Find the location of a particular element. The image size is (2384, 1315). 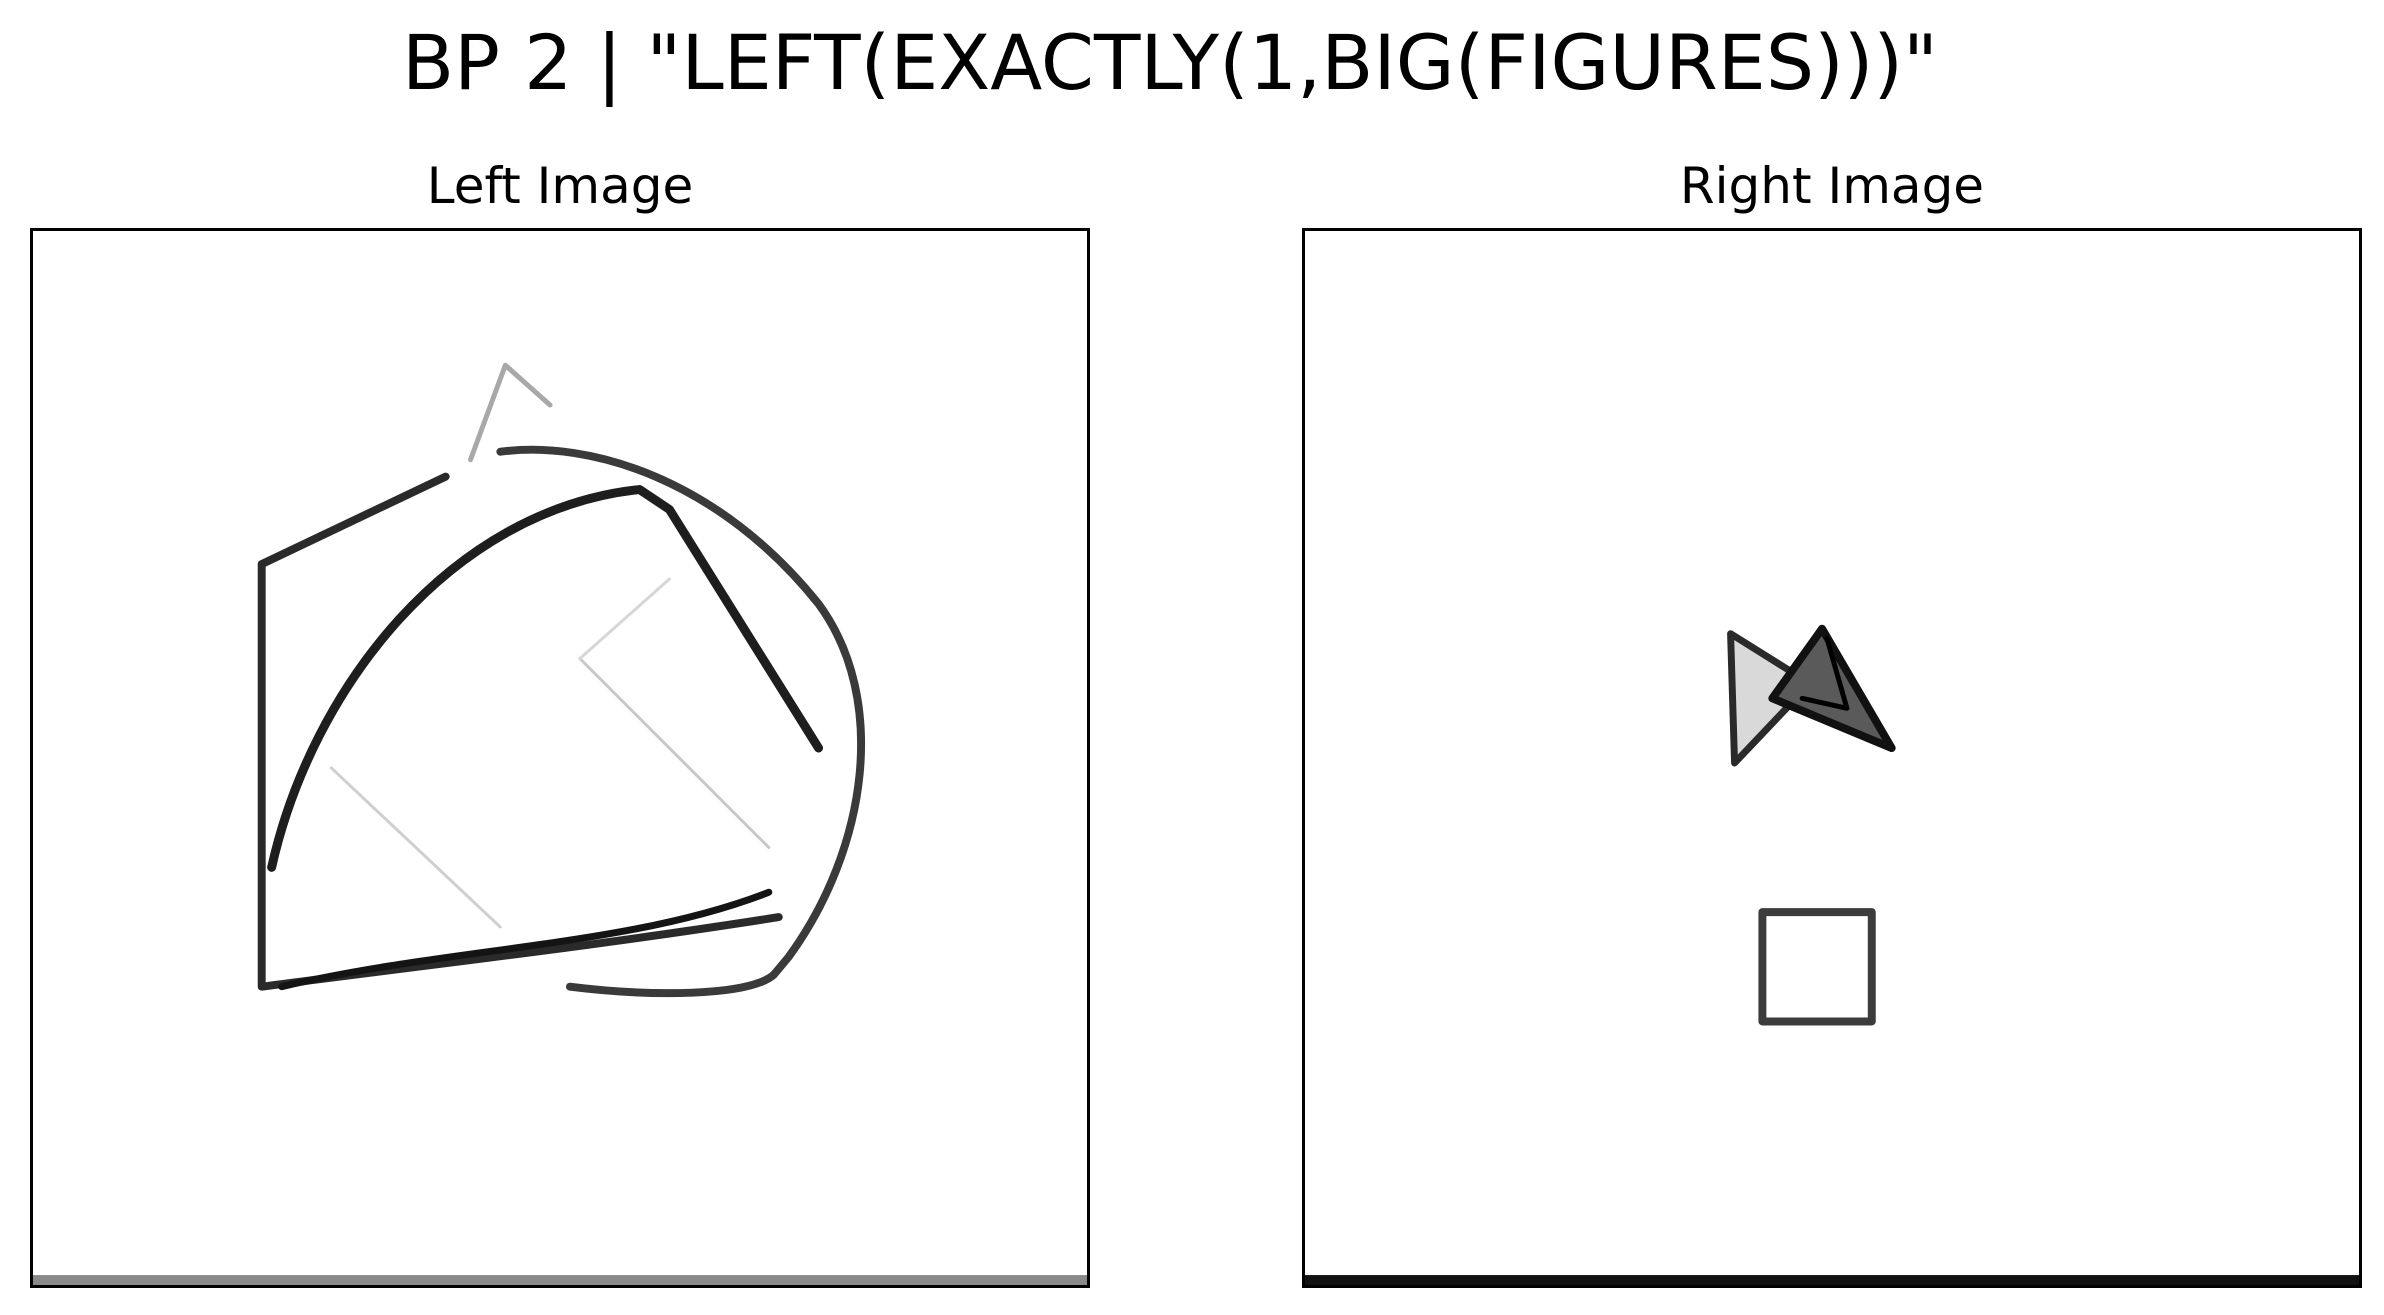

figure-title: BP 2 | "LEFT(EXACTLY(1,BIG(FIGURES)))" is located at coordinates (1170, 62).